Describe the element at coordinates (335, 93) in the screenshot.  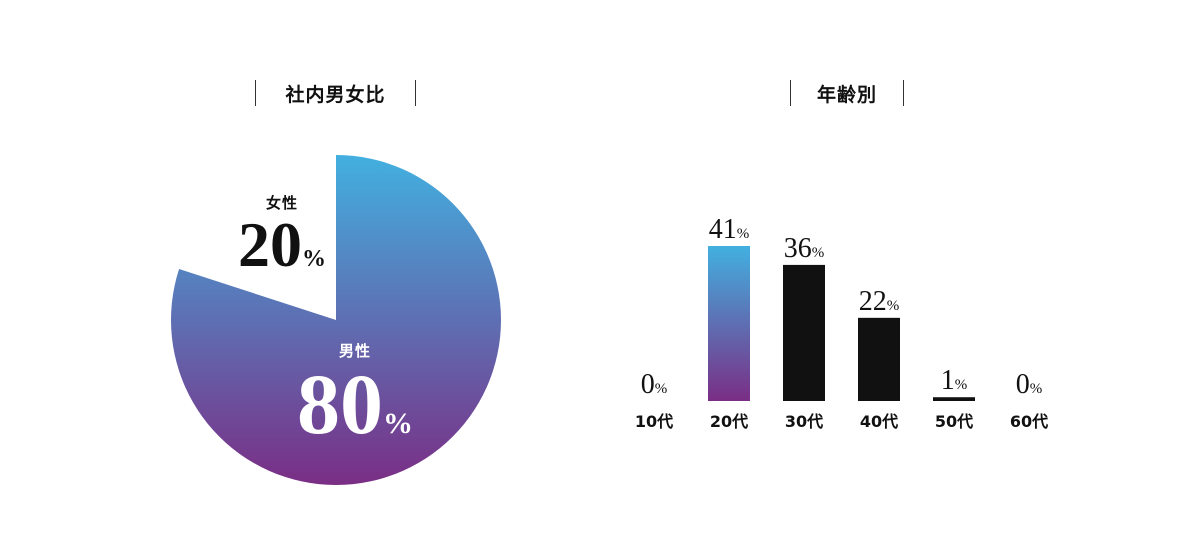
I see `pie-chart-title: 社内男女比` at that location.